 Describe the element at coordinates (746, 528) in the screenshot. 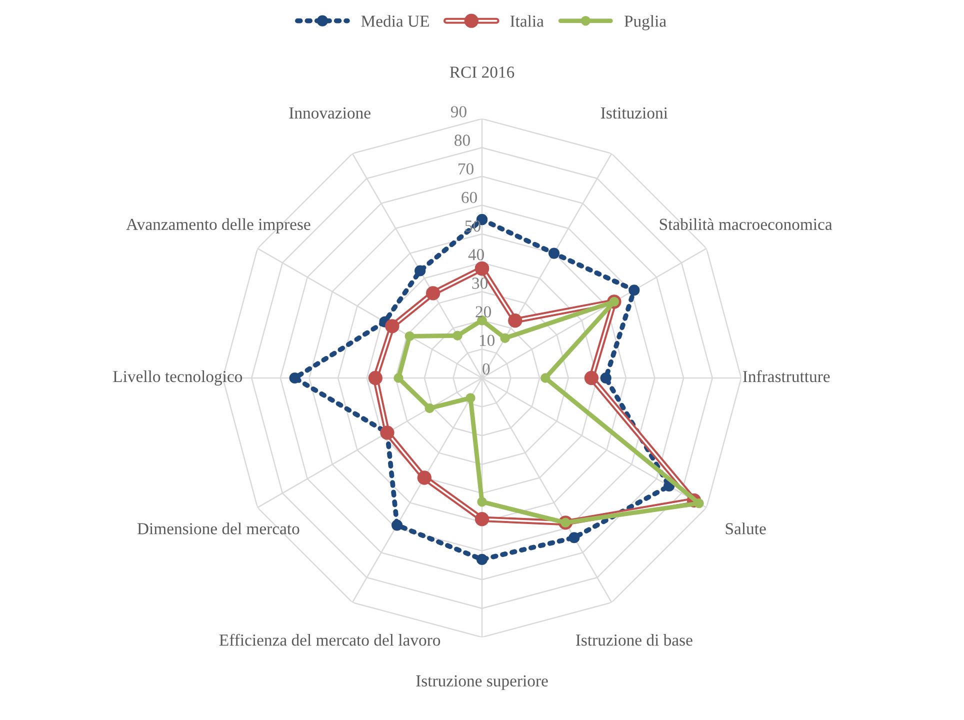

I see `spoke-label: Salute` at that location.